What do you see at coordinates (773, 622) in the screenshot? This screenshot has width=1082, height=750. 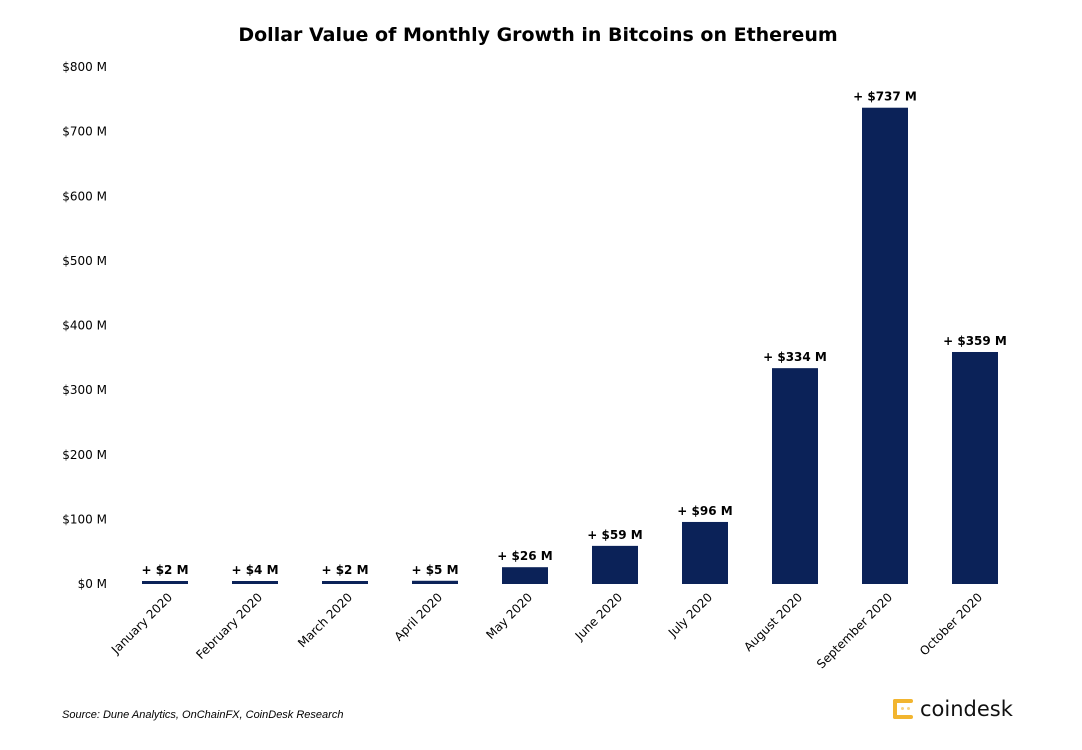 I see `x-tick-label: August 2020` at bounding box center [773, 622].